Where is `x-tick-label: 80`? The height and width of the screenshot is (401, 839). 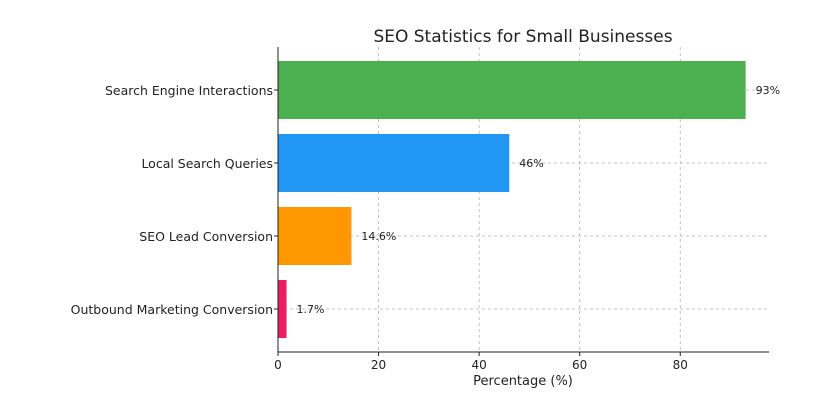
x-tick-label: 80 is located at coordinates (680, 365).